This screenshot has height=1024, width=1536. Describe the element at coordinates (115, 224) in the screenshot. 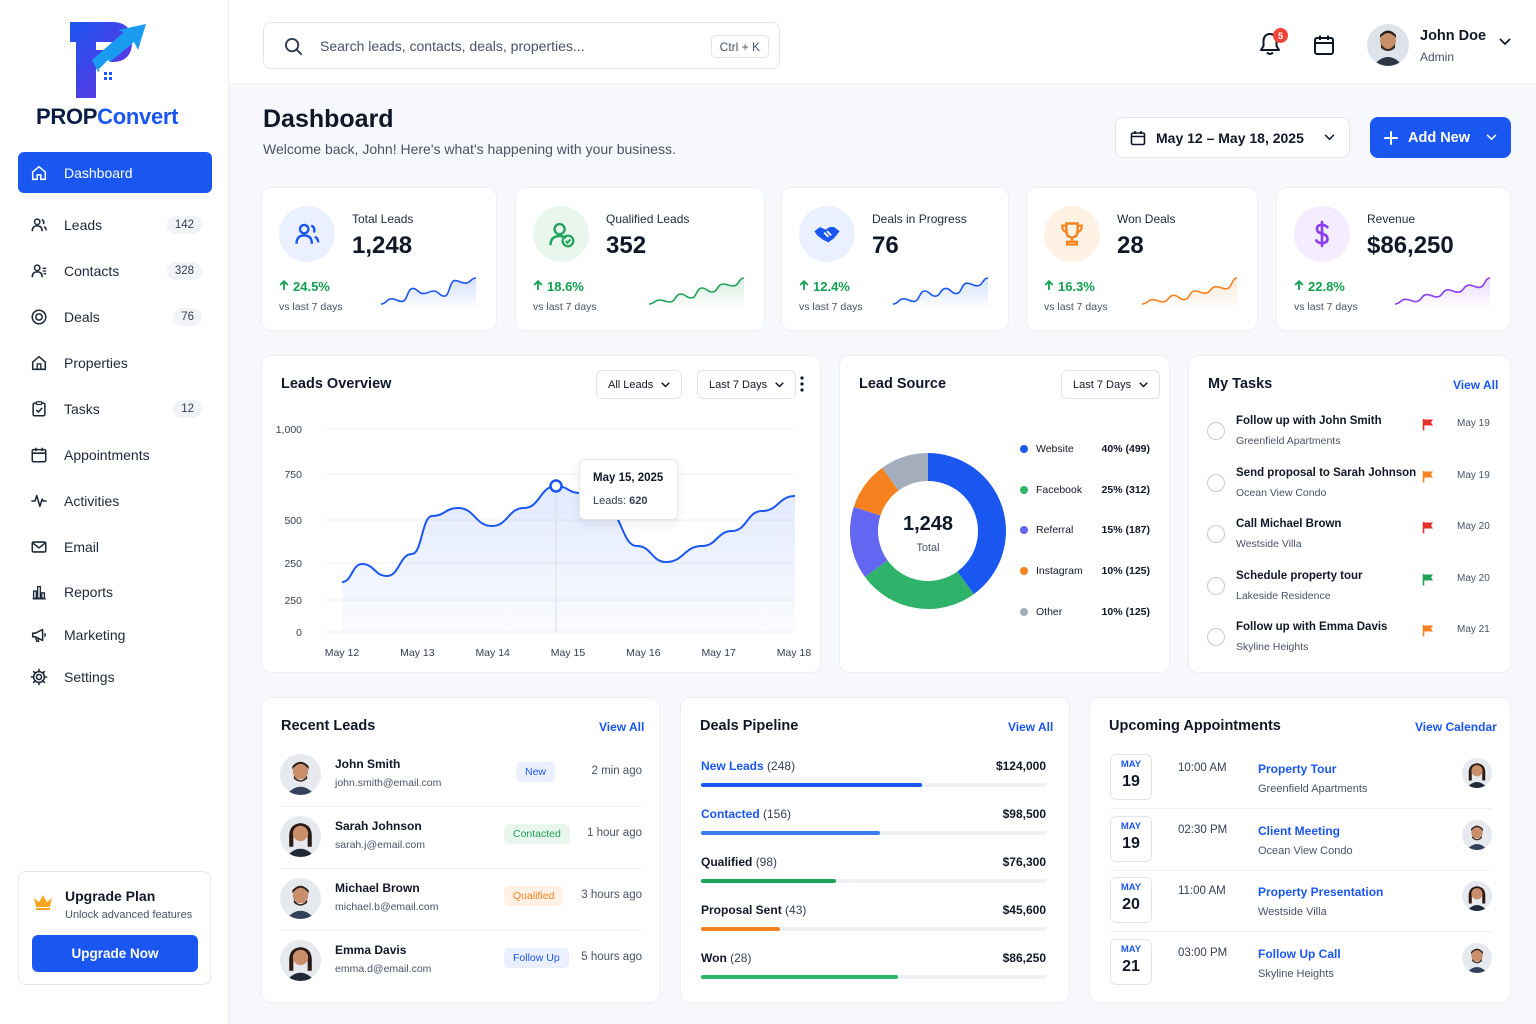

I see `sidebar-item-leads: Leads 142` at that location.